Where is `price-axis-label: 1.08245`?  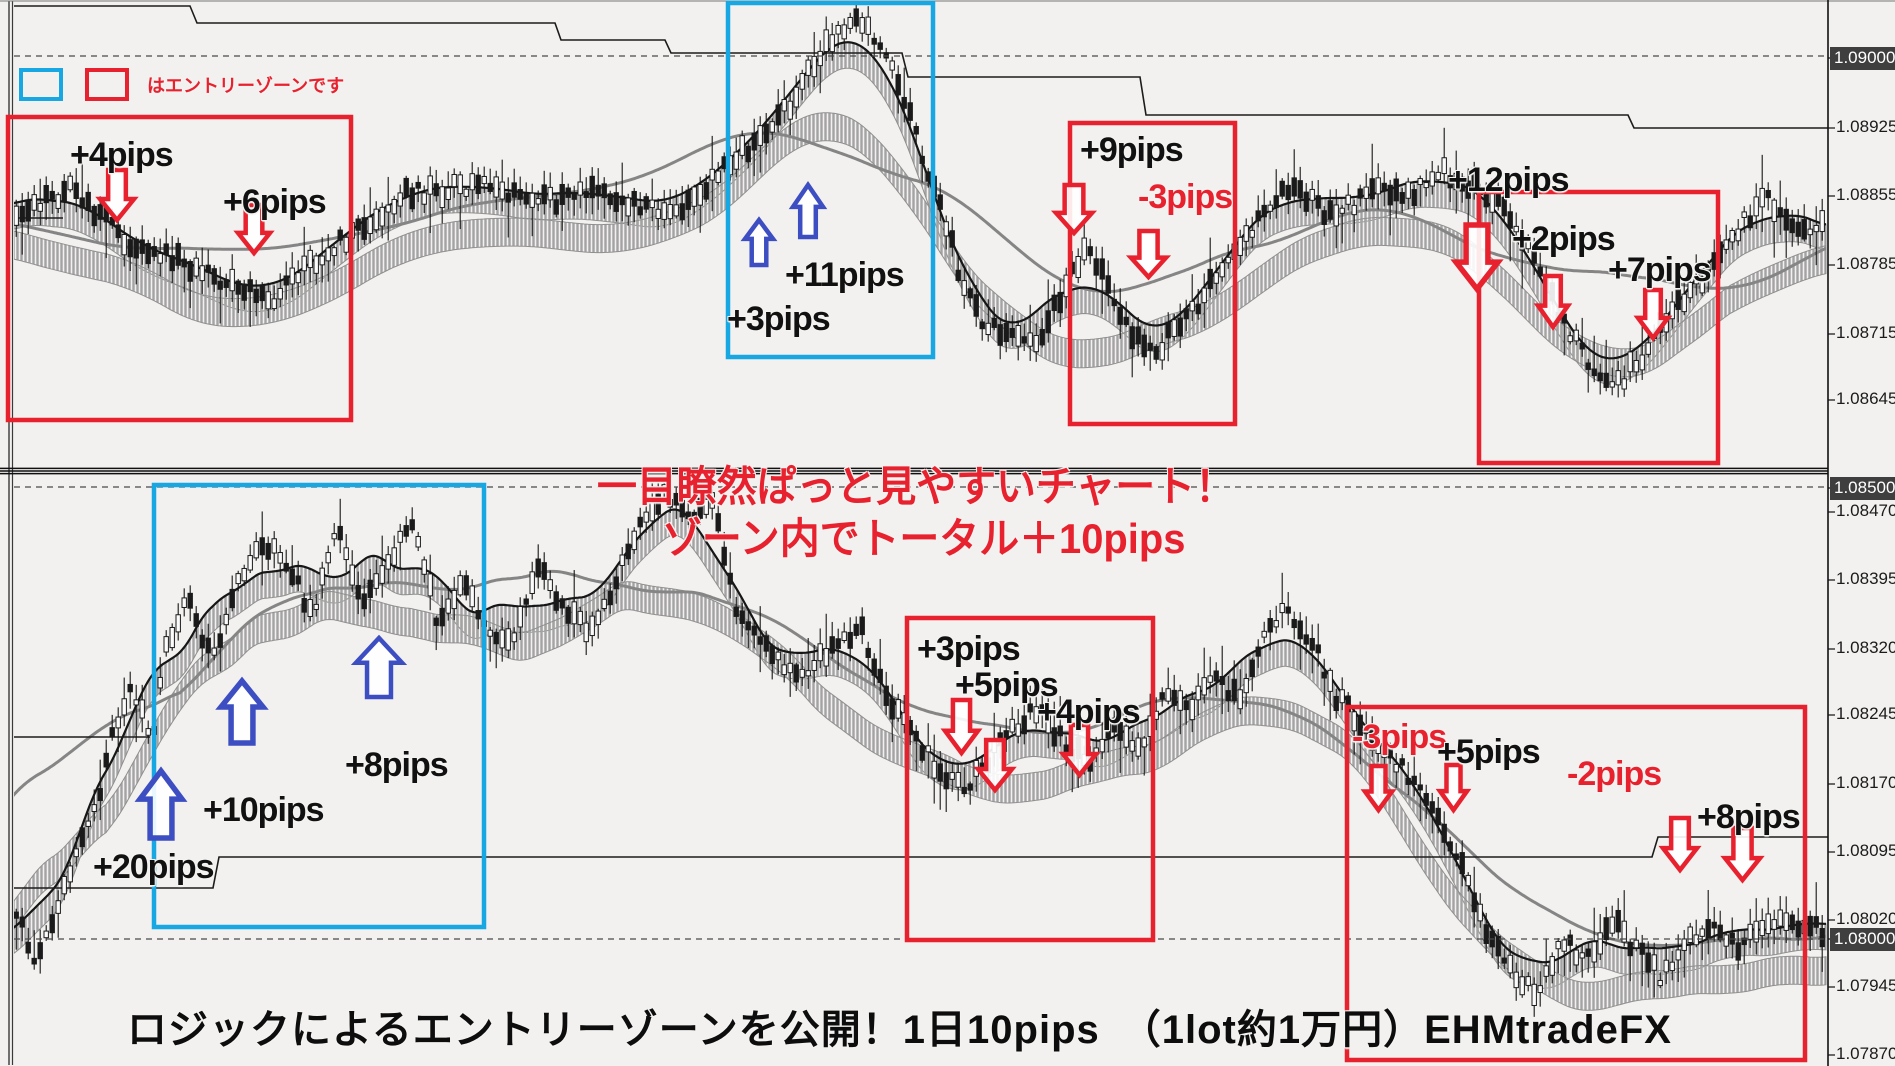 price-axis-label: 1.08245 is located at coordinates (1865, 713).